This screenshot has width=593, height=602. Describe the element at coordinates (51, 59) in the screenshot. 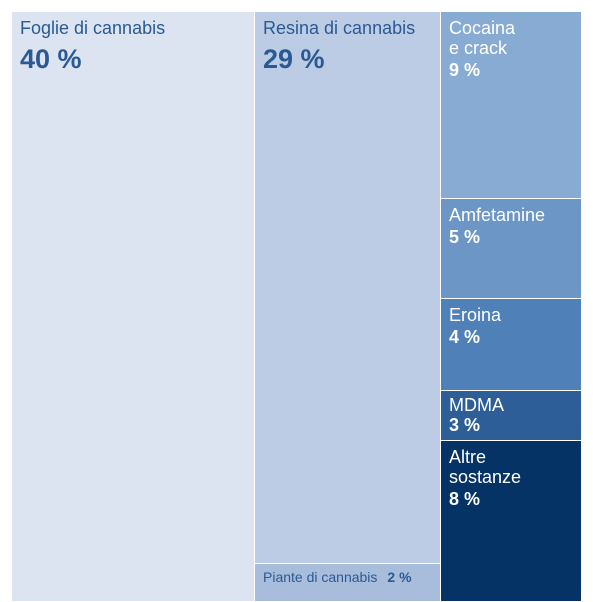

I see `value-foglie-di-cannabis: 40 %` at that location.